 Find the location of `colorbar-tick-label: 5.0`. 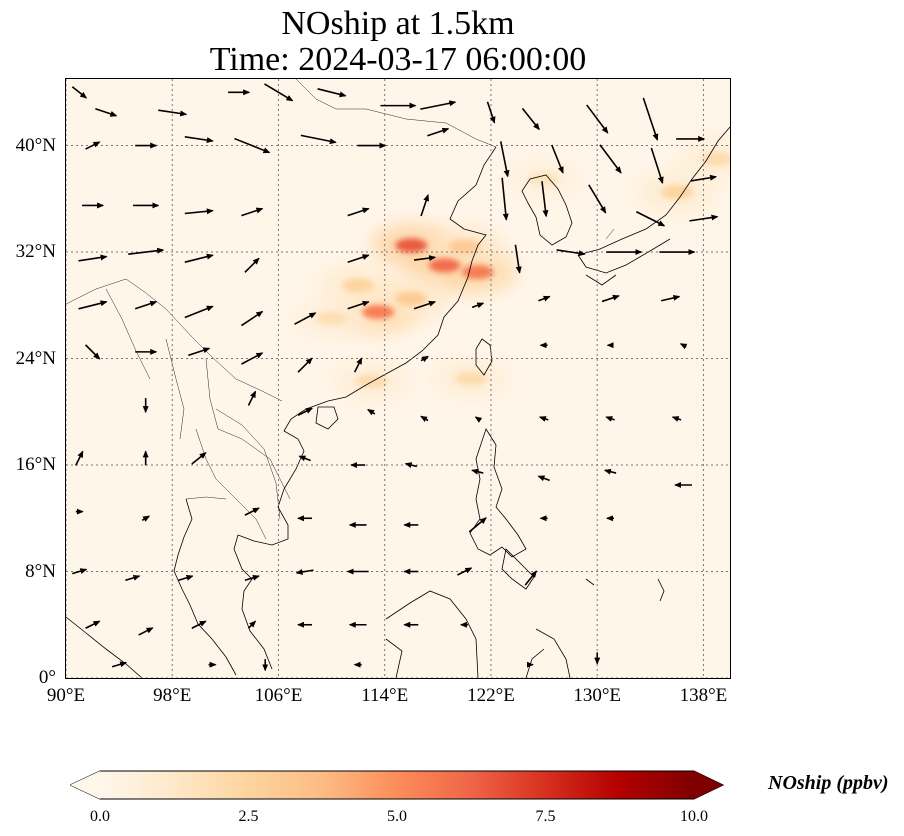

colorbar-tick-label: 5.0 is located at coordinates (397, 816).